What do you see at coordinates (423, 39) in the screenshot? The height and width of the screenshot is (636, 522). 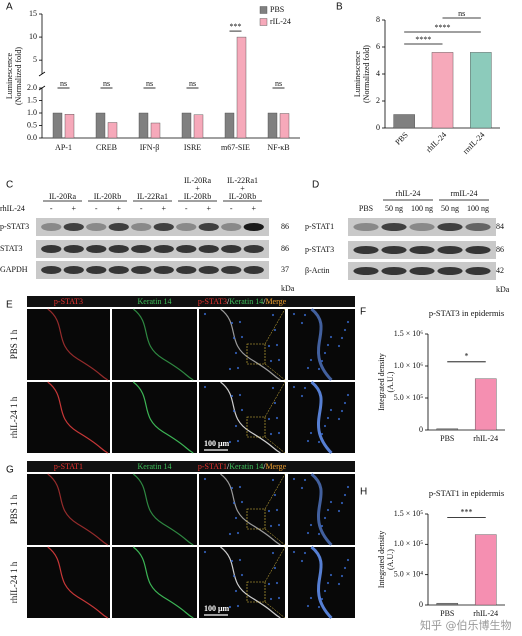 I see `significance: ****` at bounding box center [423, 39].